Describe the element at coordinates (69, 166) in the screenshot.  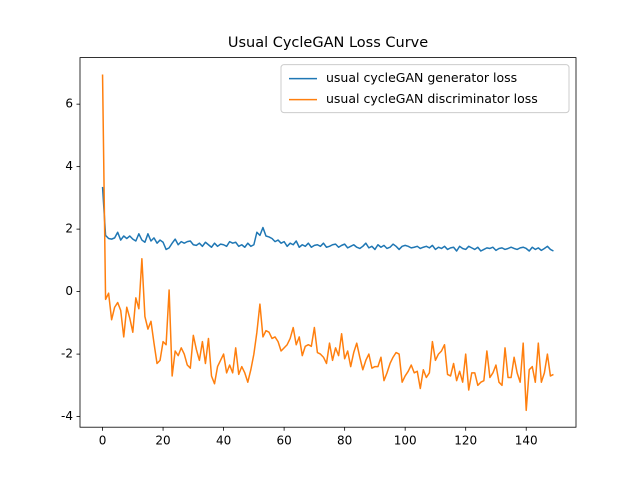
I see `y-tick-label: 4` at that location.